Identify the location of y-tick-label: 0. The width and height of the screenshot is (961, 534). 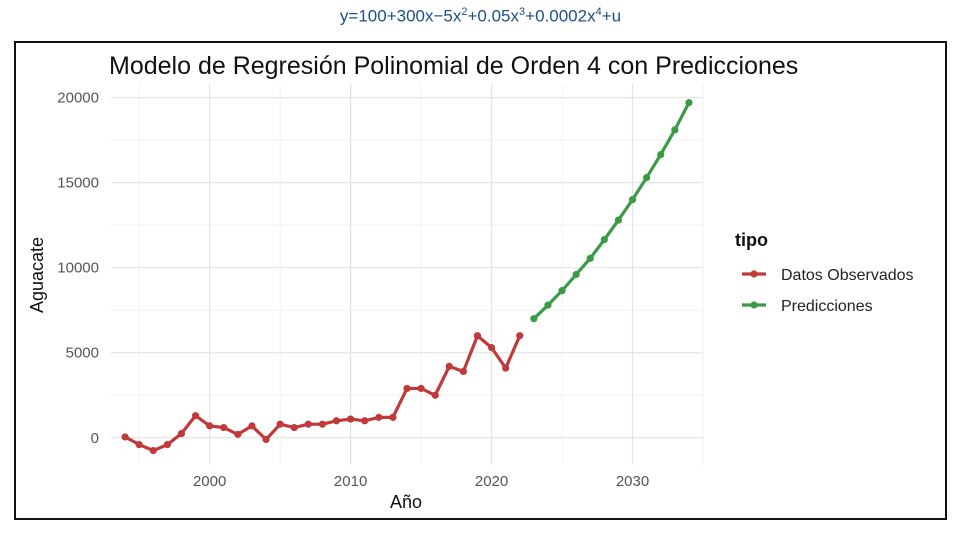
(95, 438).